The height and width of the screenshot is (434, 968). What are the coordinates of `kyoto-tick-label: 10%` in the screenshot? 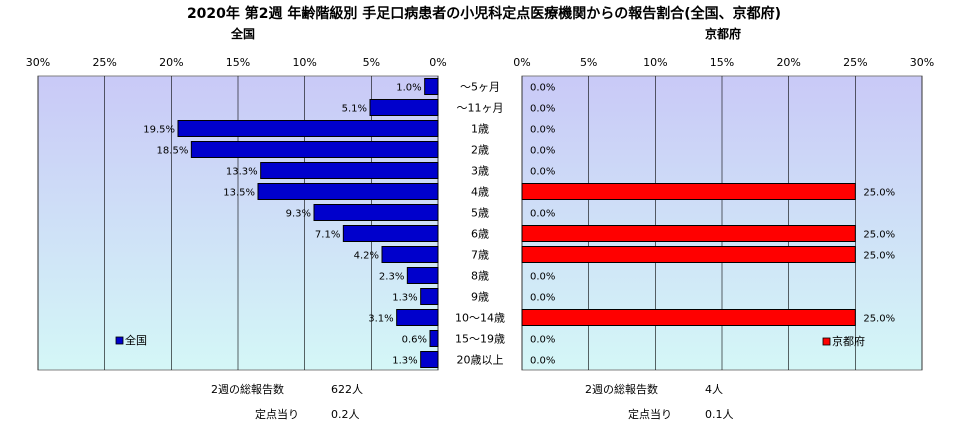 It's located at (655, 62).